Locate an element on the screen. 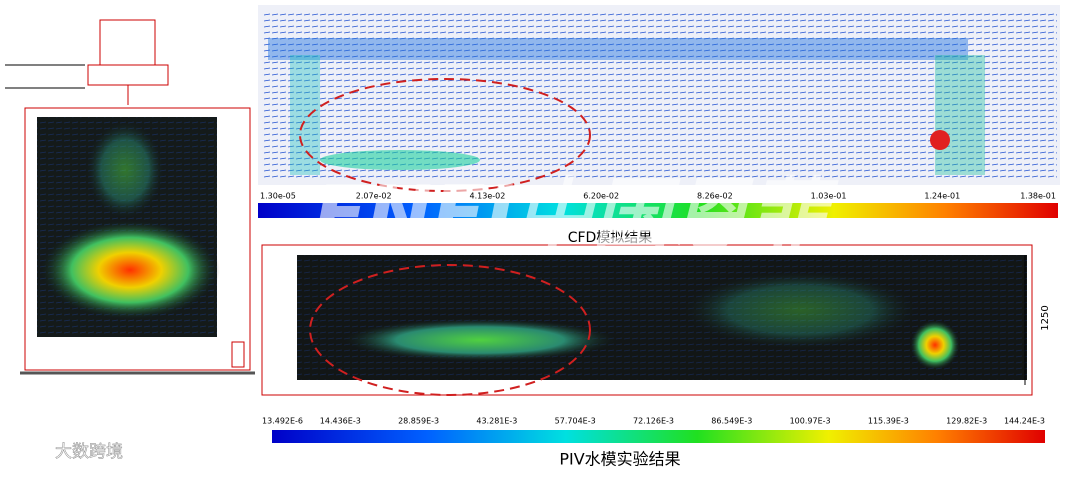 The height and width of the screenshot is (477, 1080). scale-label: 1.38e-01 is located at coordinates (1038, 196).